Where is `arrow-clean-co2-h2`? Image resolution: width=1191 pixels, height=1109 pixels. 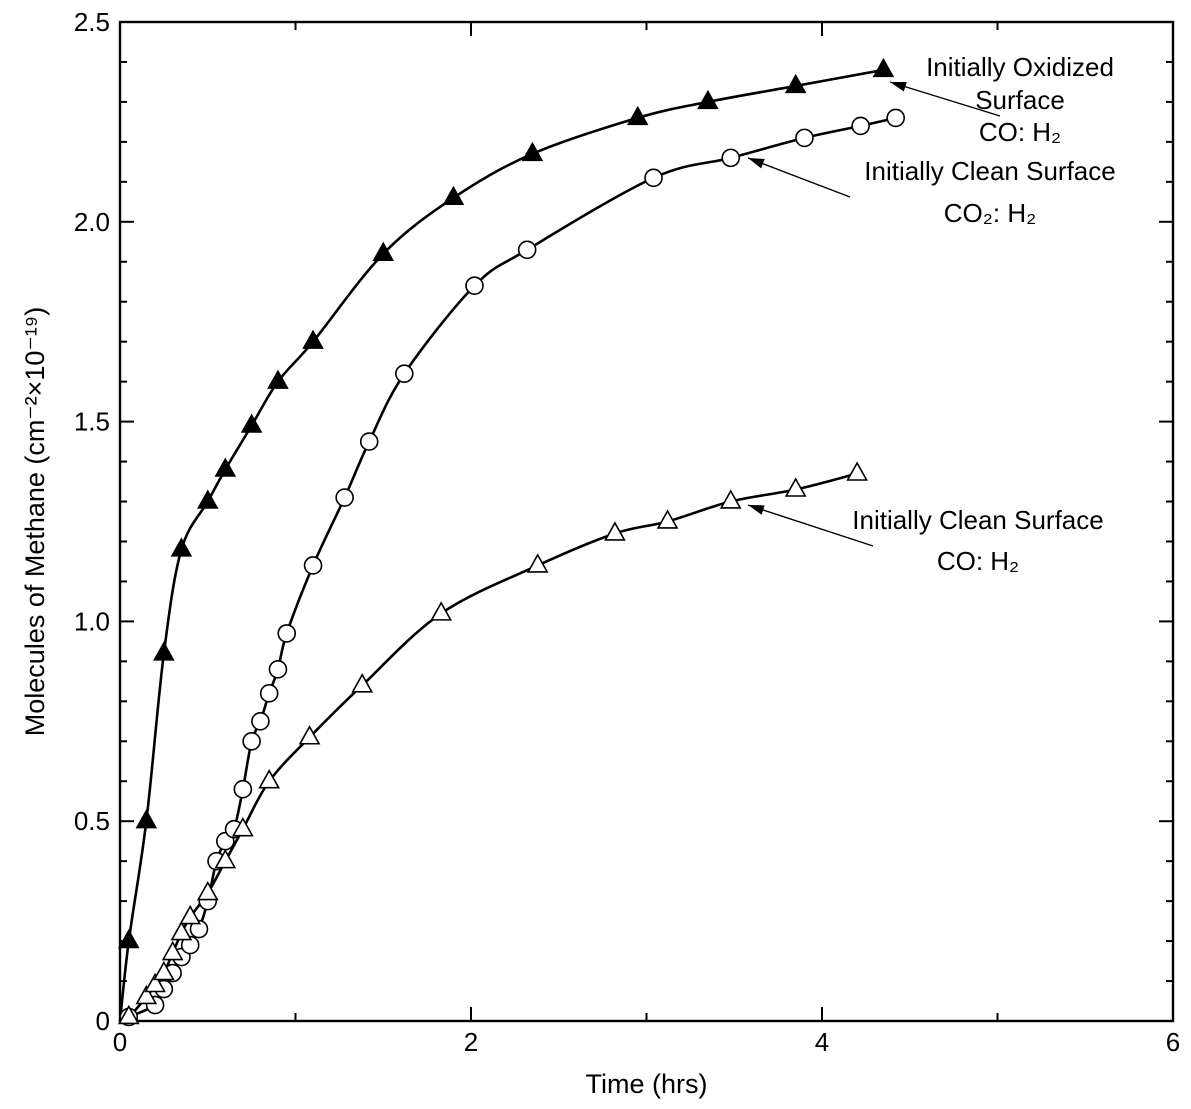
arrow-clean-co2-h2 is located at coordinates (799, 177).